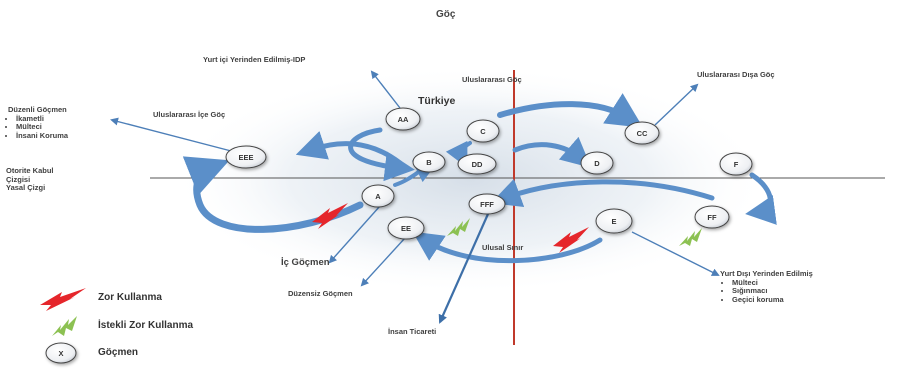 The image size is (902, 383). What do you see at coordinates (305, 262) in the screenshot?
I see `label-ic-gocmen: İç Göçmen` at bounding box center [305, 262].